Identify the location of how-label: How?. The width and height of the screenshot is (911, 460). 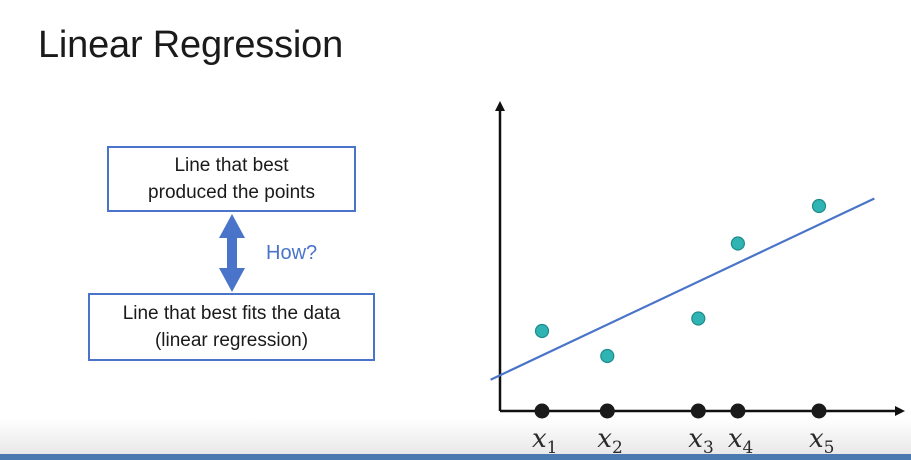
(292, 253).